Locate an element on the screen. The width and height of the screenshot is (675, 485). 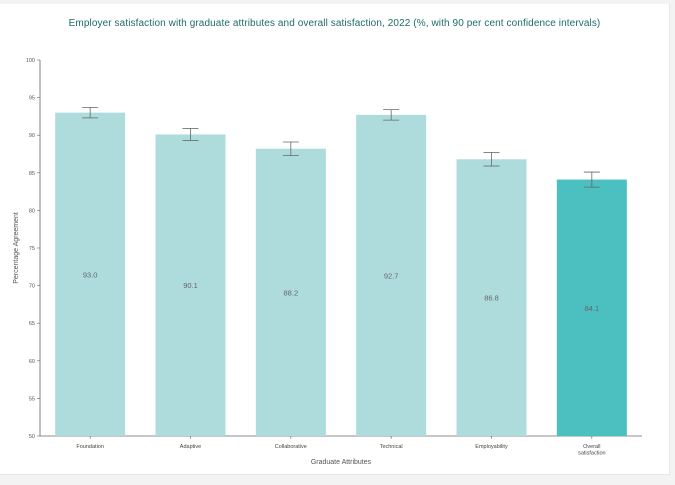
x-axis-title: Graduate Attributes is located at coordinates (341, 462).